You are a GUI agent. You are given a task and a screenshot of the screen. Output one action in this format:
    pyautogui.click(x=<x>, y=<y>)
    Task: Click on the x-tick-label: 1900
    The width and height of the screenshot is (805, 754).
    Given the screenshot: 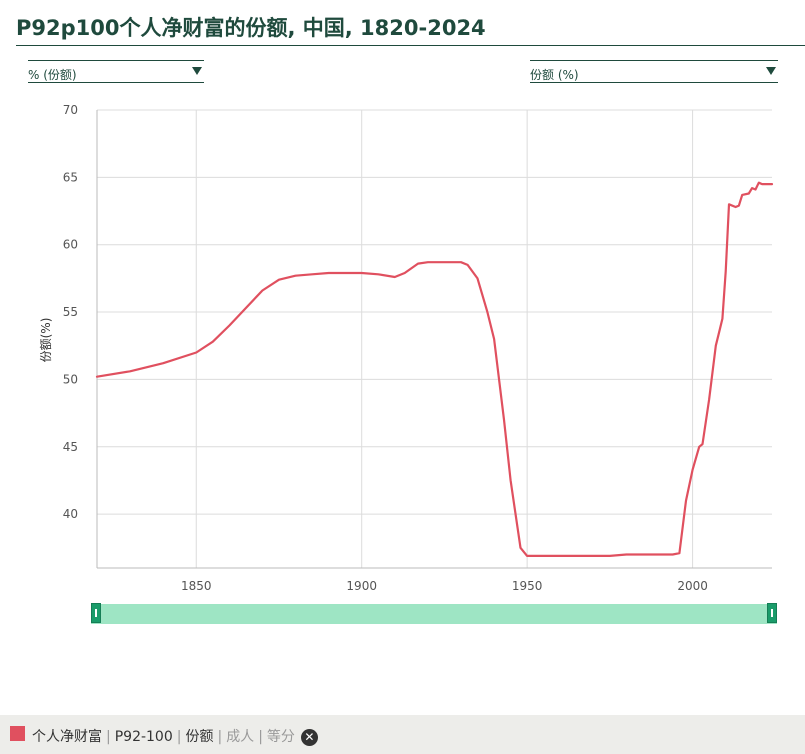 What is the action you would take?
    pyautogui.click(x=361, y=586)
    